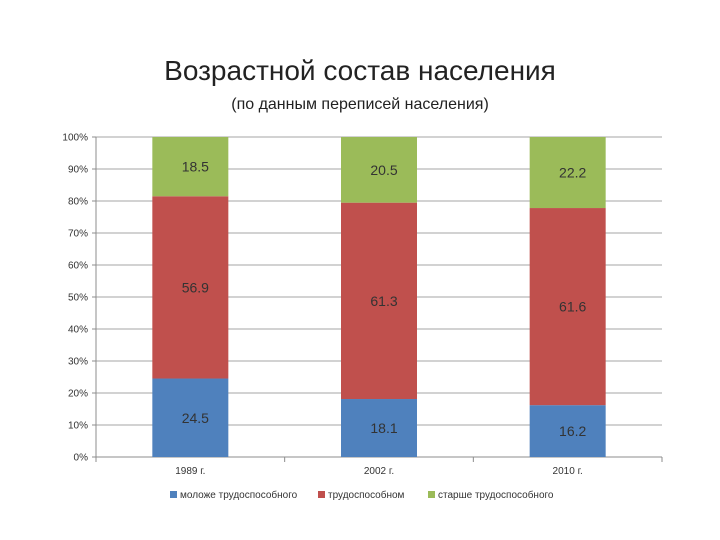 This screenshot has width=720, height=540. I want to click on data-label: 61.3, so click(383, 301).